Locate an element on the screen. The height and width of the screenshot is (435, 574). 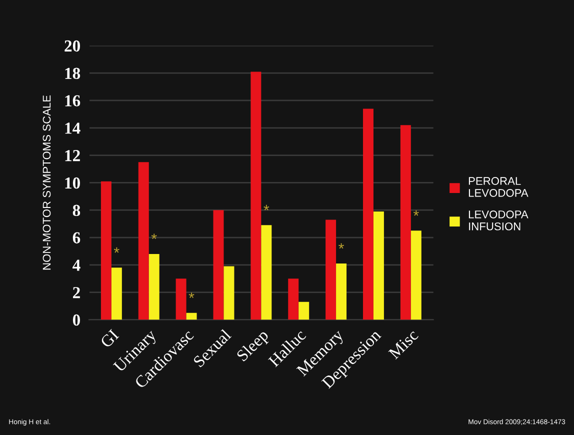
y-tick-label: 4 is located at coordinates (76, 265).